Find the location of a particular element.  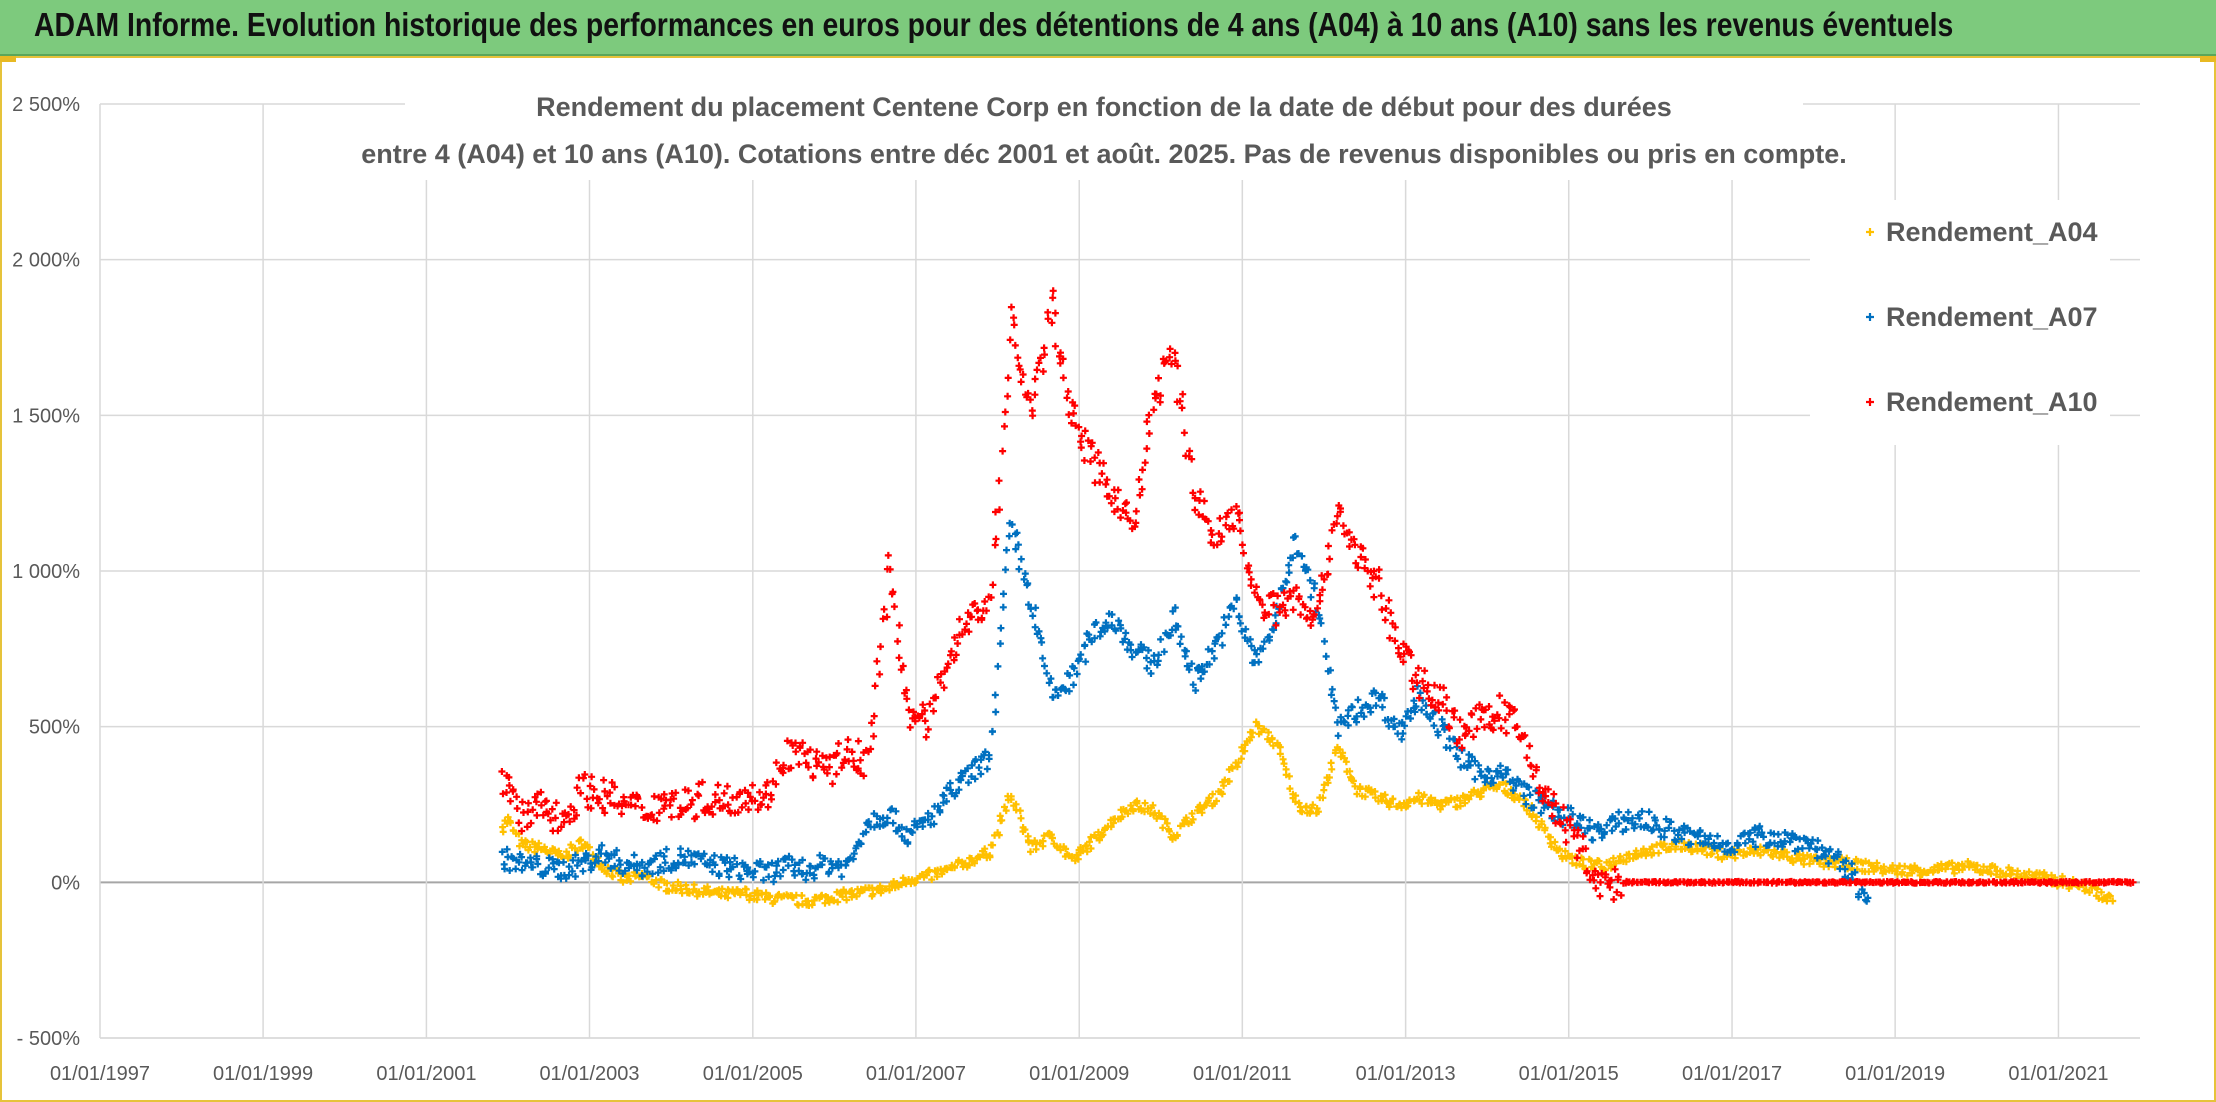

series-markers is located at coordinates (1308, 813).